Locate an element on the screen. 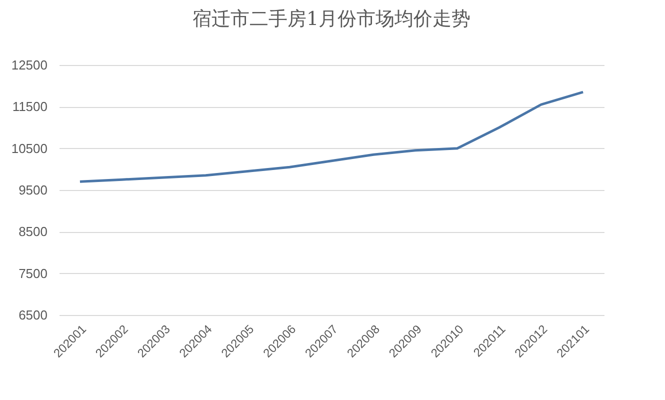 This screenshot has width=665, height=400. y-tick-label: 6500 is located at coordinates (33, 315).